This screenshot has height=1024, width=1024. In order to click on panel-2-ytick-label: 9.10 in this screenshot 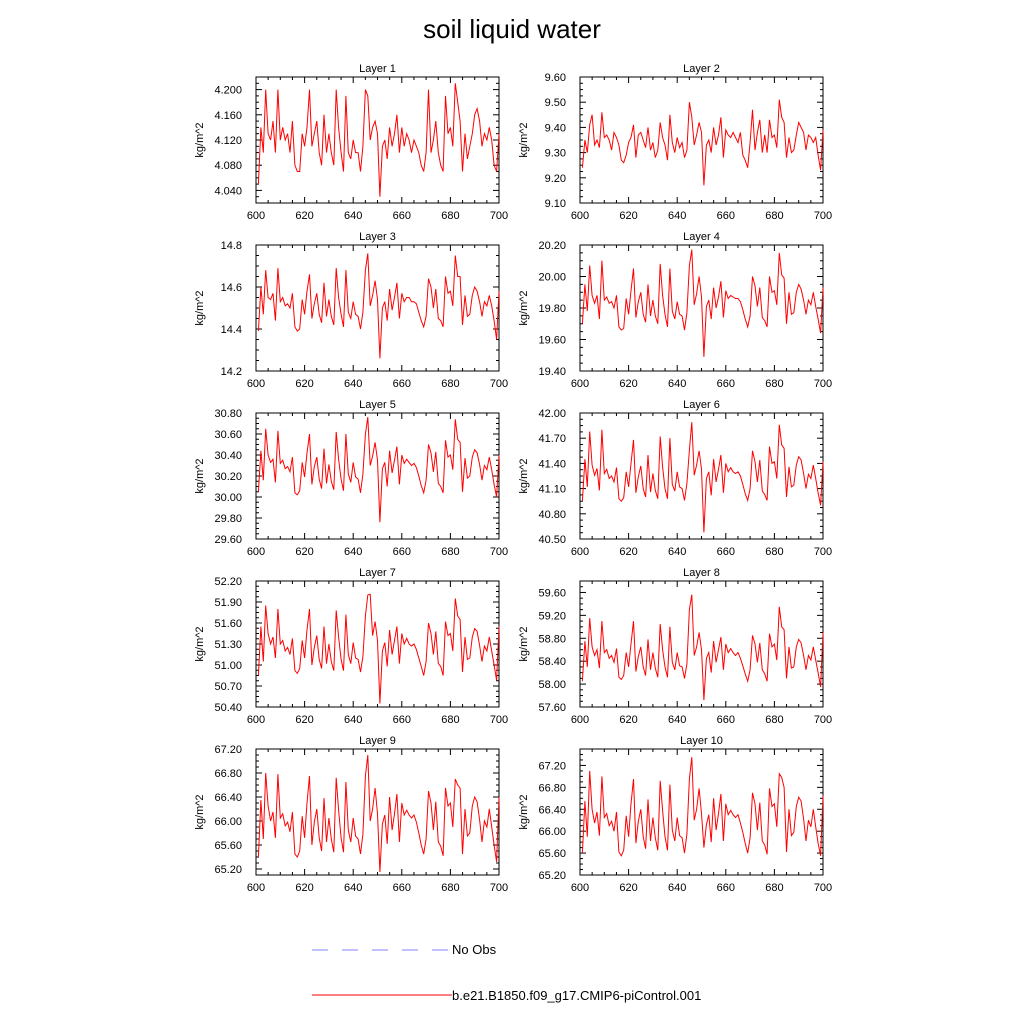, I will do `click(555, 204)`.